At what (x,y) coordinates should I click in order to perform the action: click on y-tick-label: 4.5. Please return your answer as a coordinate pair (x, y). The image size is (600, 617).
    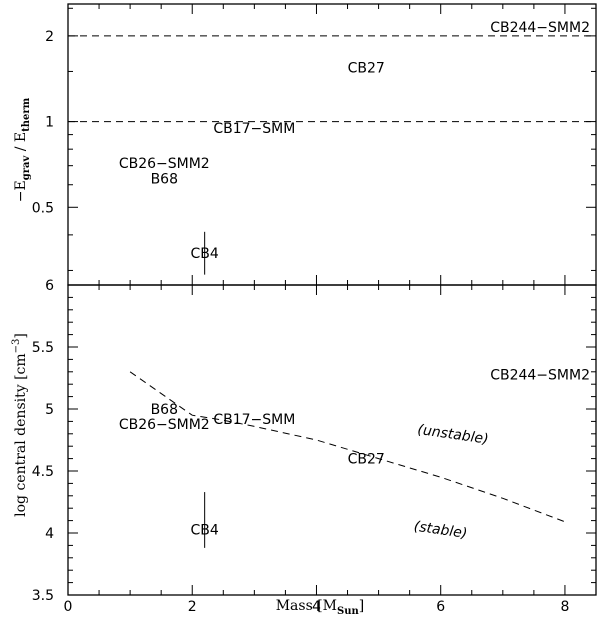
    Looking at the image, I should click on (43, 472).